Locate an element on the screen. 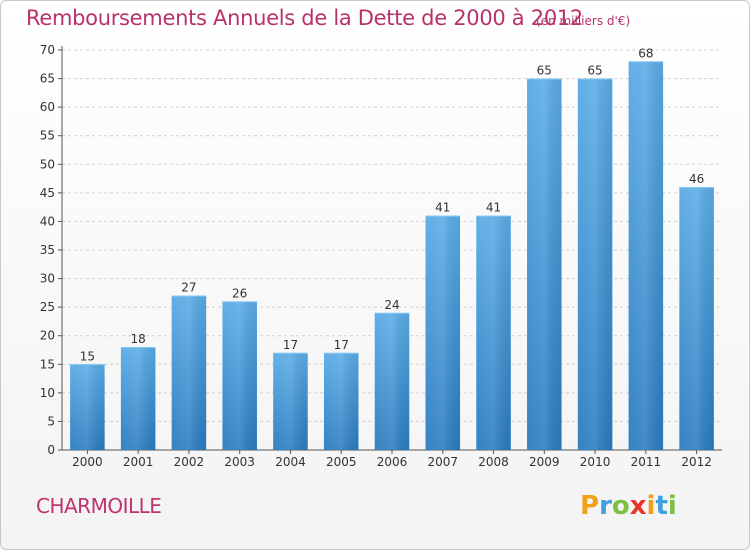  bar-shine-2009 is located at coordinates (544, 264).